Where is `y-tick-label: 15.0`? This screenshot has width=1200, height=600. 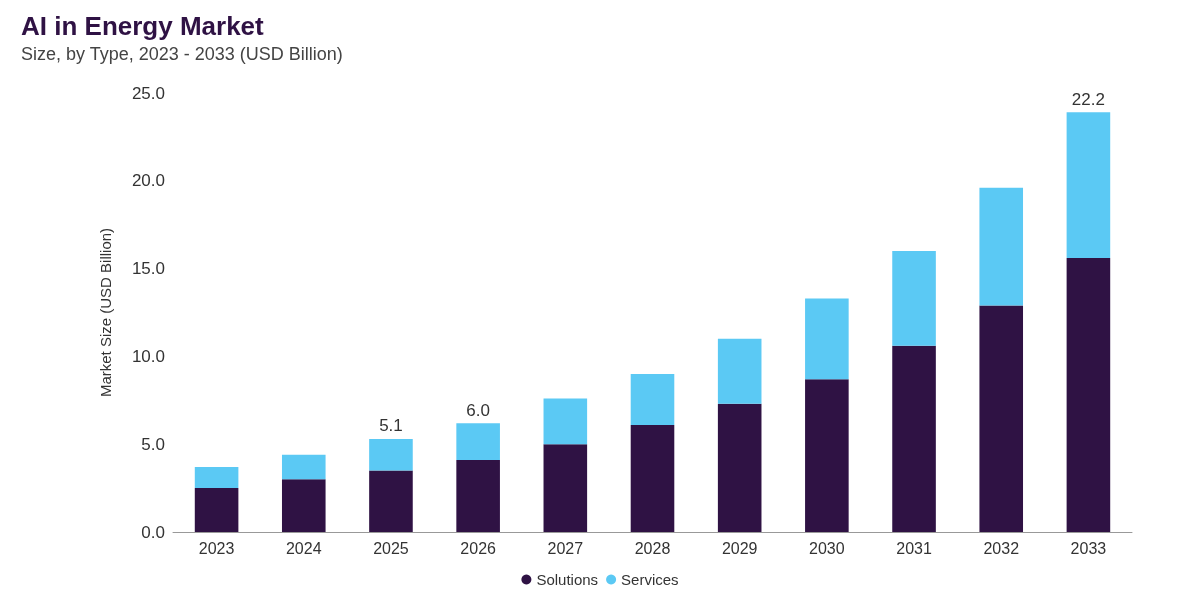 y-tick-label: 15.0 is located at coordinates (148, 269).